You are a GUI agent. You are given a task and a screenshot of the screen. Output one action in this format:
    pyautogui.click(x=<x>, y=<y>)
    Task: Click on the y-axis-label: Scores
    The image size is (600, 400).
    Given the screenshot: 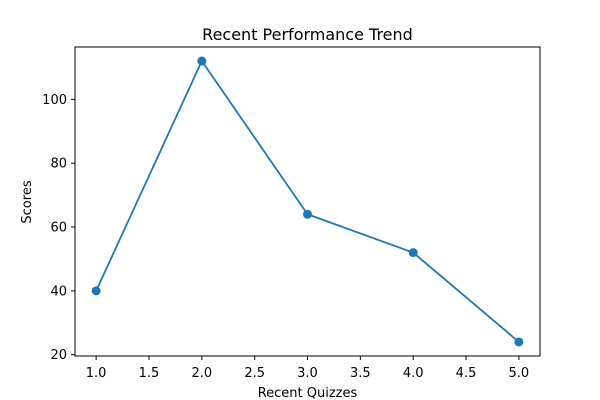 What is the action you would take?
    pyautogui.click(x=27, y=201)
    